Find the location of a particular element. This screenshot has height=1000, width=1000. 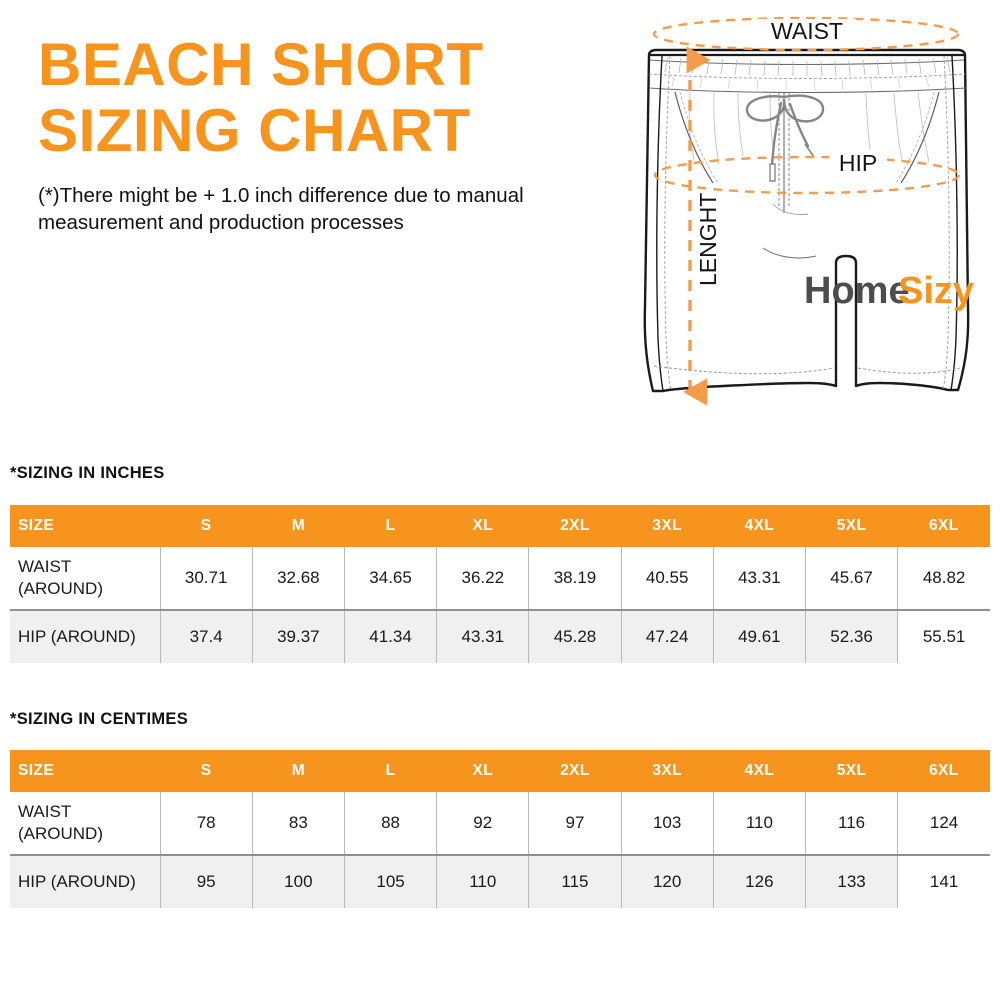

col-header-3xl: 3XL is located at coordinates (667, 771).